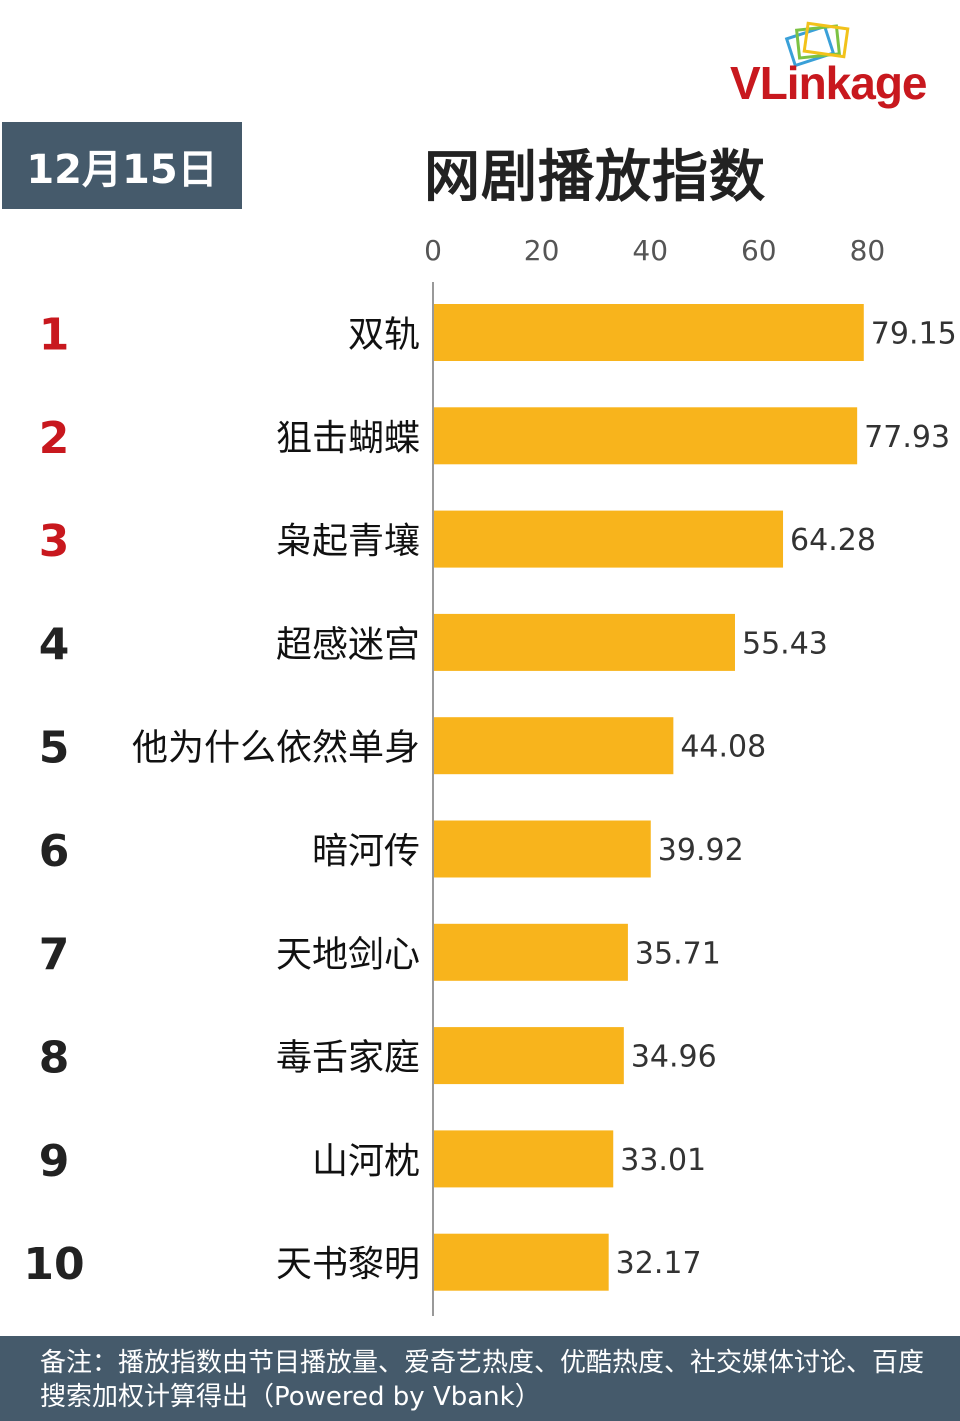  What do you see at coordinates (817, 44) in the screenshot?
I see `logo-cards-icon` at bounding box center [817, 44].